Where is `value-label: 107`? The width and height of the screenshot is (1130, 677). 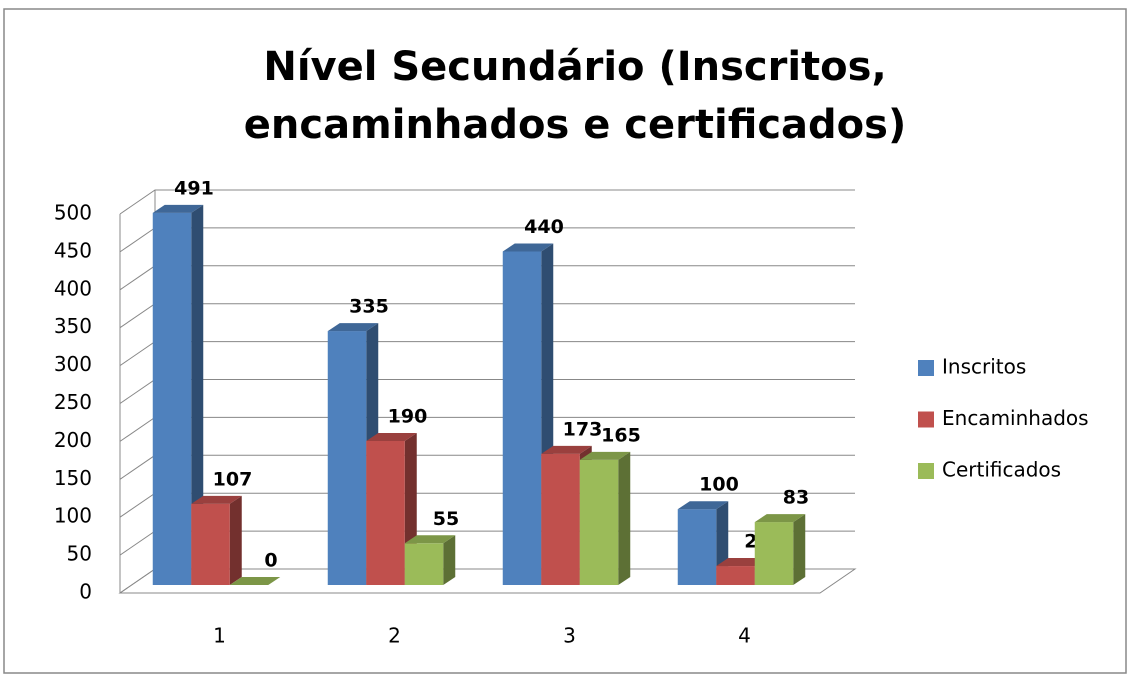
value-label: 107 is located at coordinates (233, 479).